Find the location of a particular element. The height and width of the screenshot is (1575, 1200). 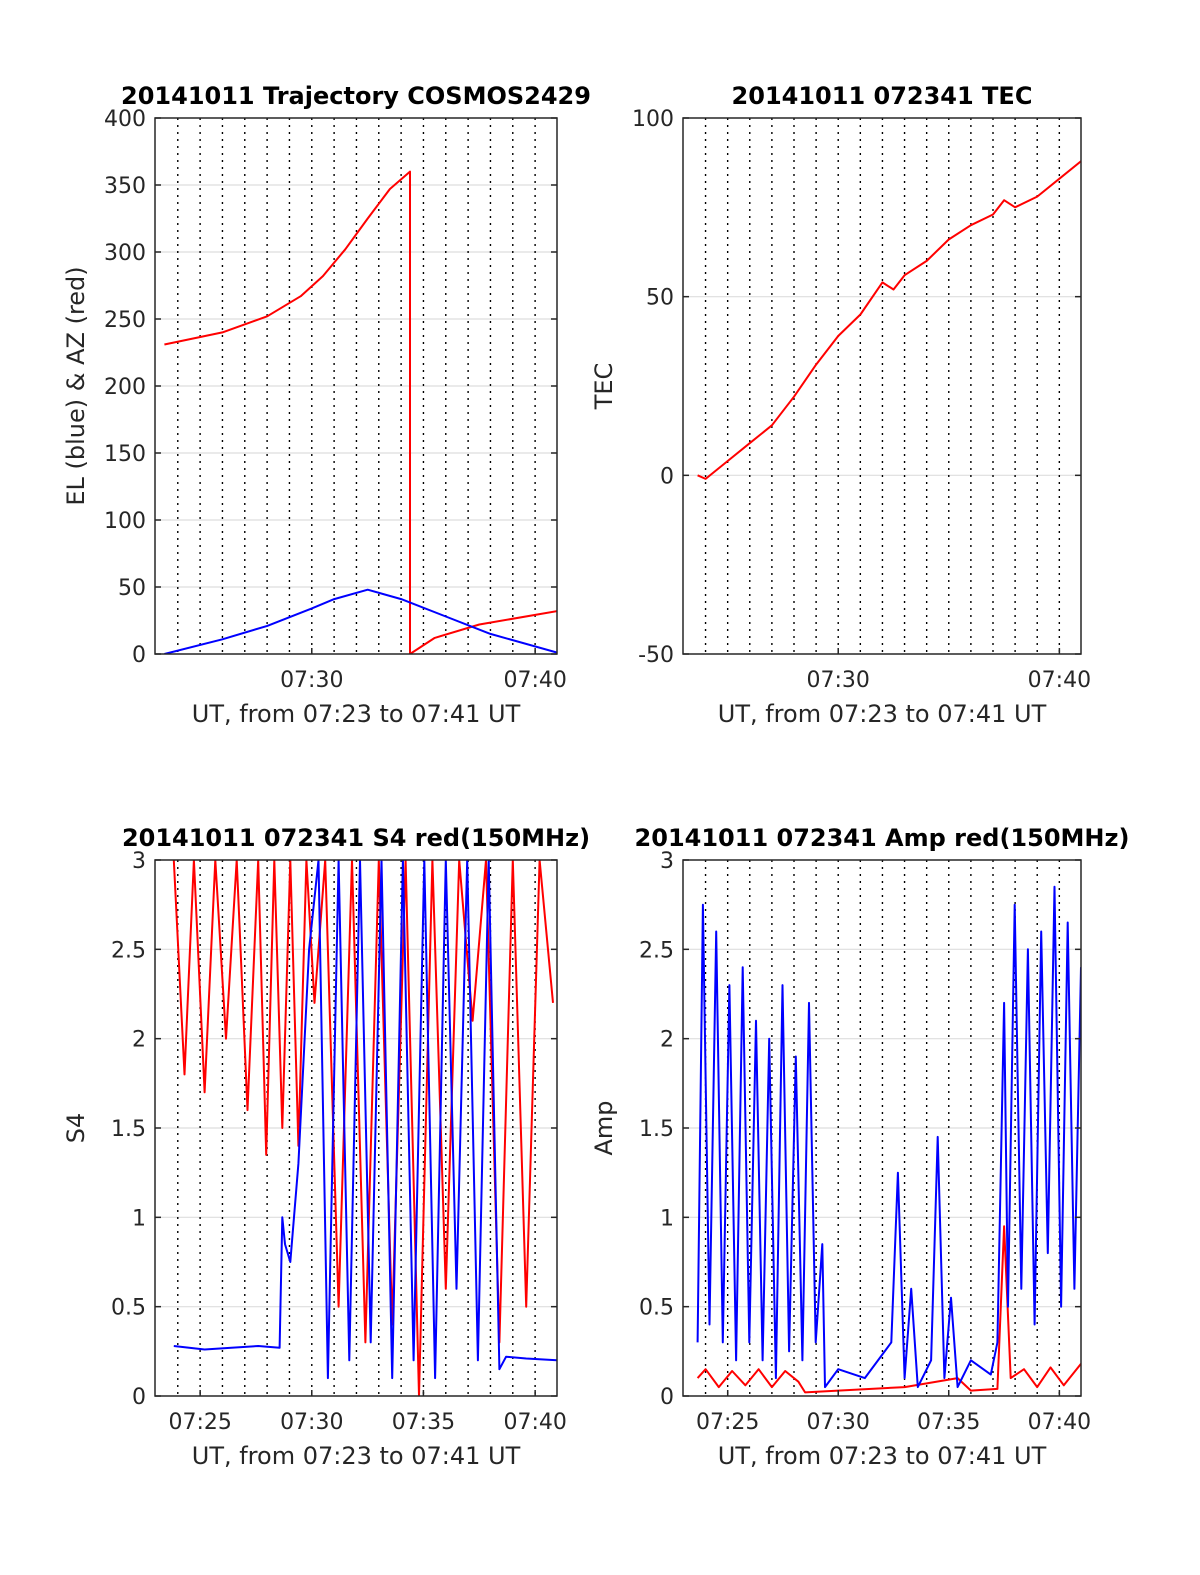

y-axis-label: S4 is located at coordinates (76, 1128).